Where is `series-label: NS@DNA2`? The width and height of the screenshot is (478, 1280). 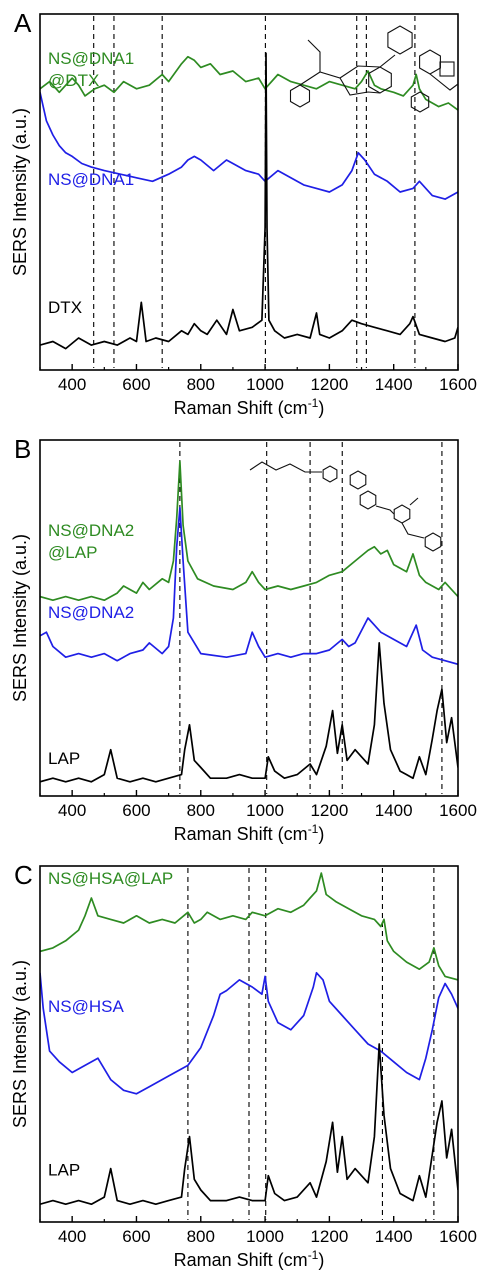 series-label: NS@DNA2 is located at coordinates (91, 612).